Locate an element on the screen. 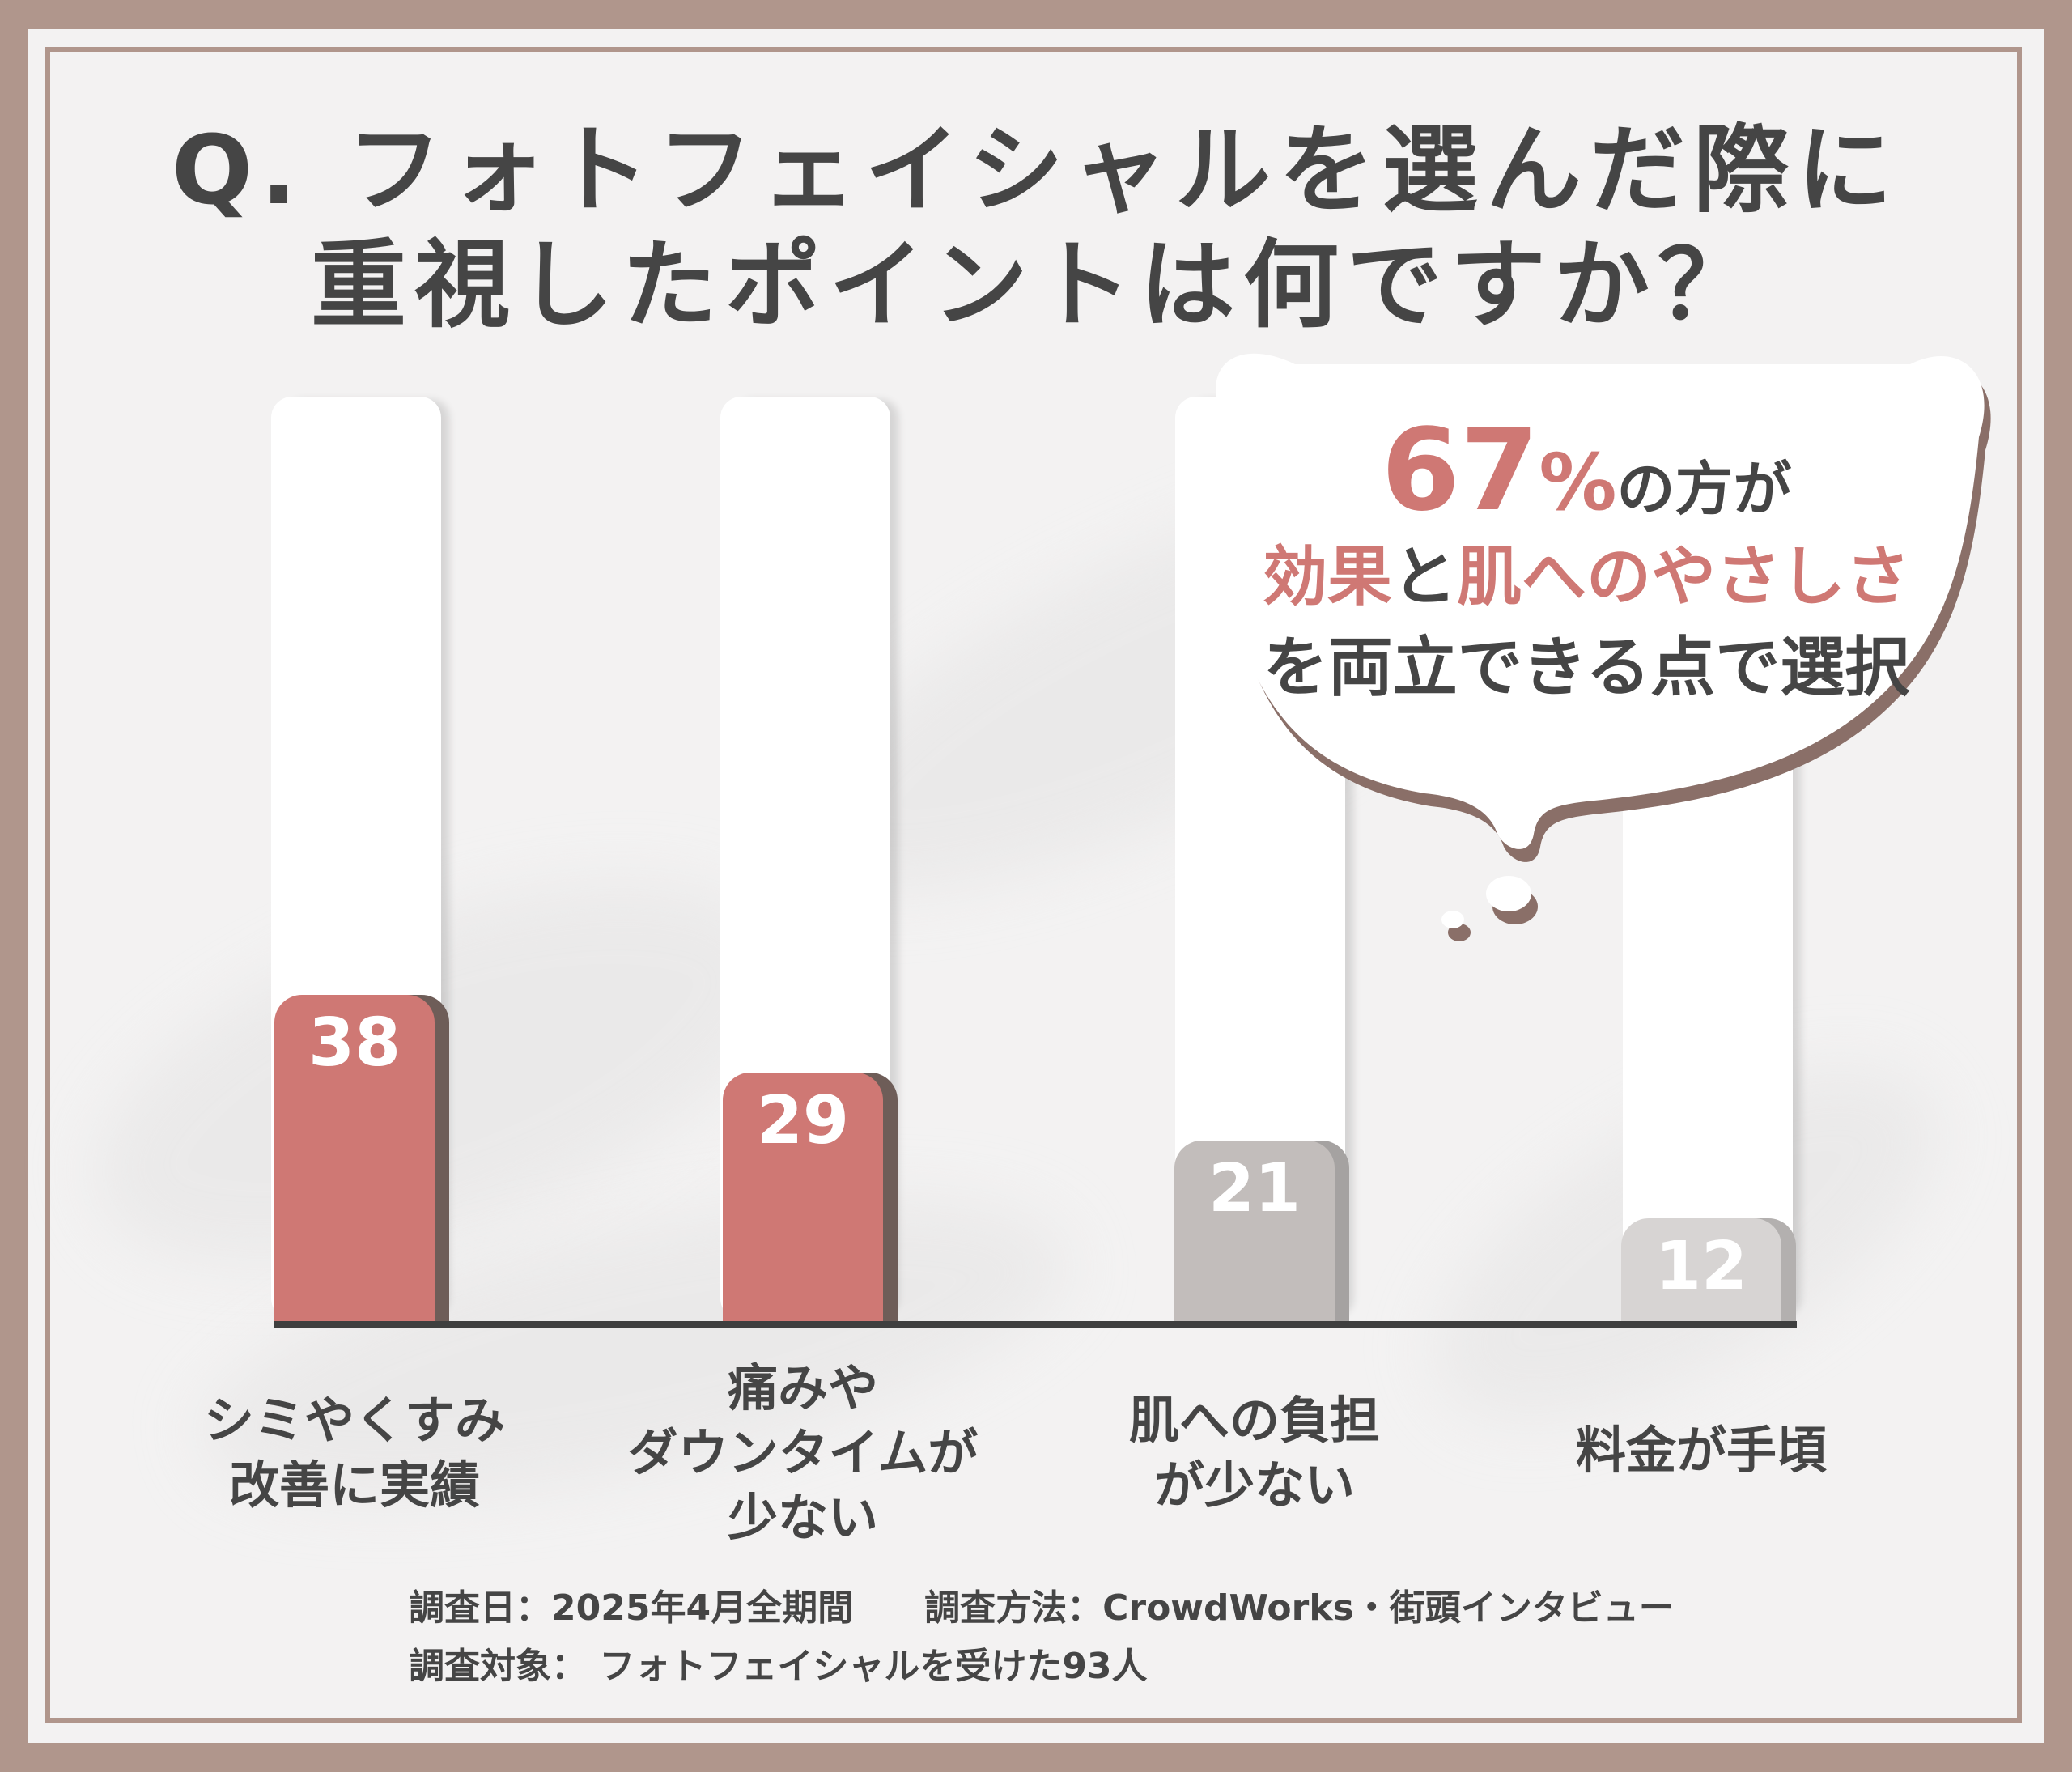 The image size is (2072, 1772). category-label: 痛みや ダウンタイムが 少ない is located at coordinates (803, 1452).